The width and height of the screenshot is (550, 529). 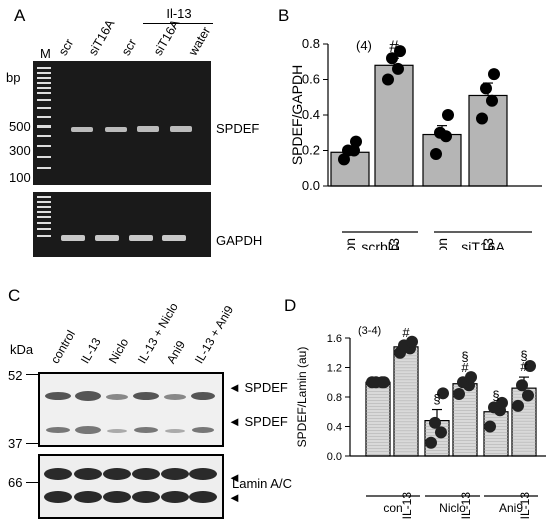 I want to click on ladder-tick-500: 500, so click(x=20, y=126).